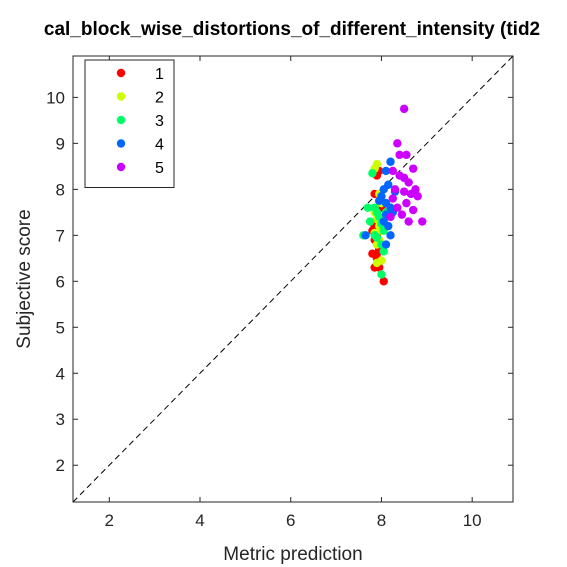  What do you see at coordinates (109, 520) in the screenshot?
I see `x-tick-label: 2` at bounding box center [109, 520].